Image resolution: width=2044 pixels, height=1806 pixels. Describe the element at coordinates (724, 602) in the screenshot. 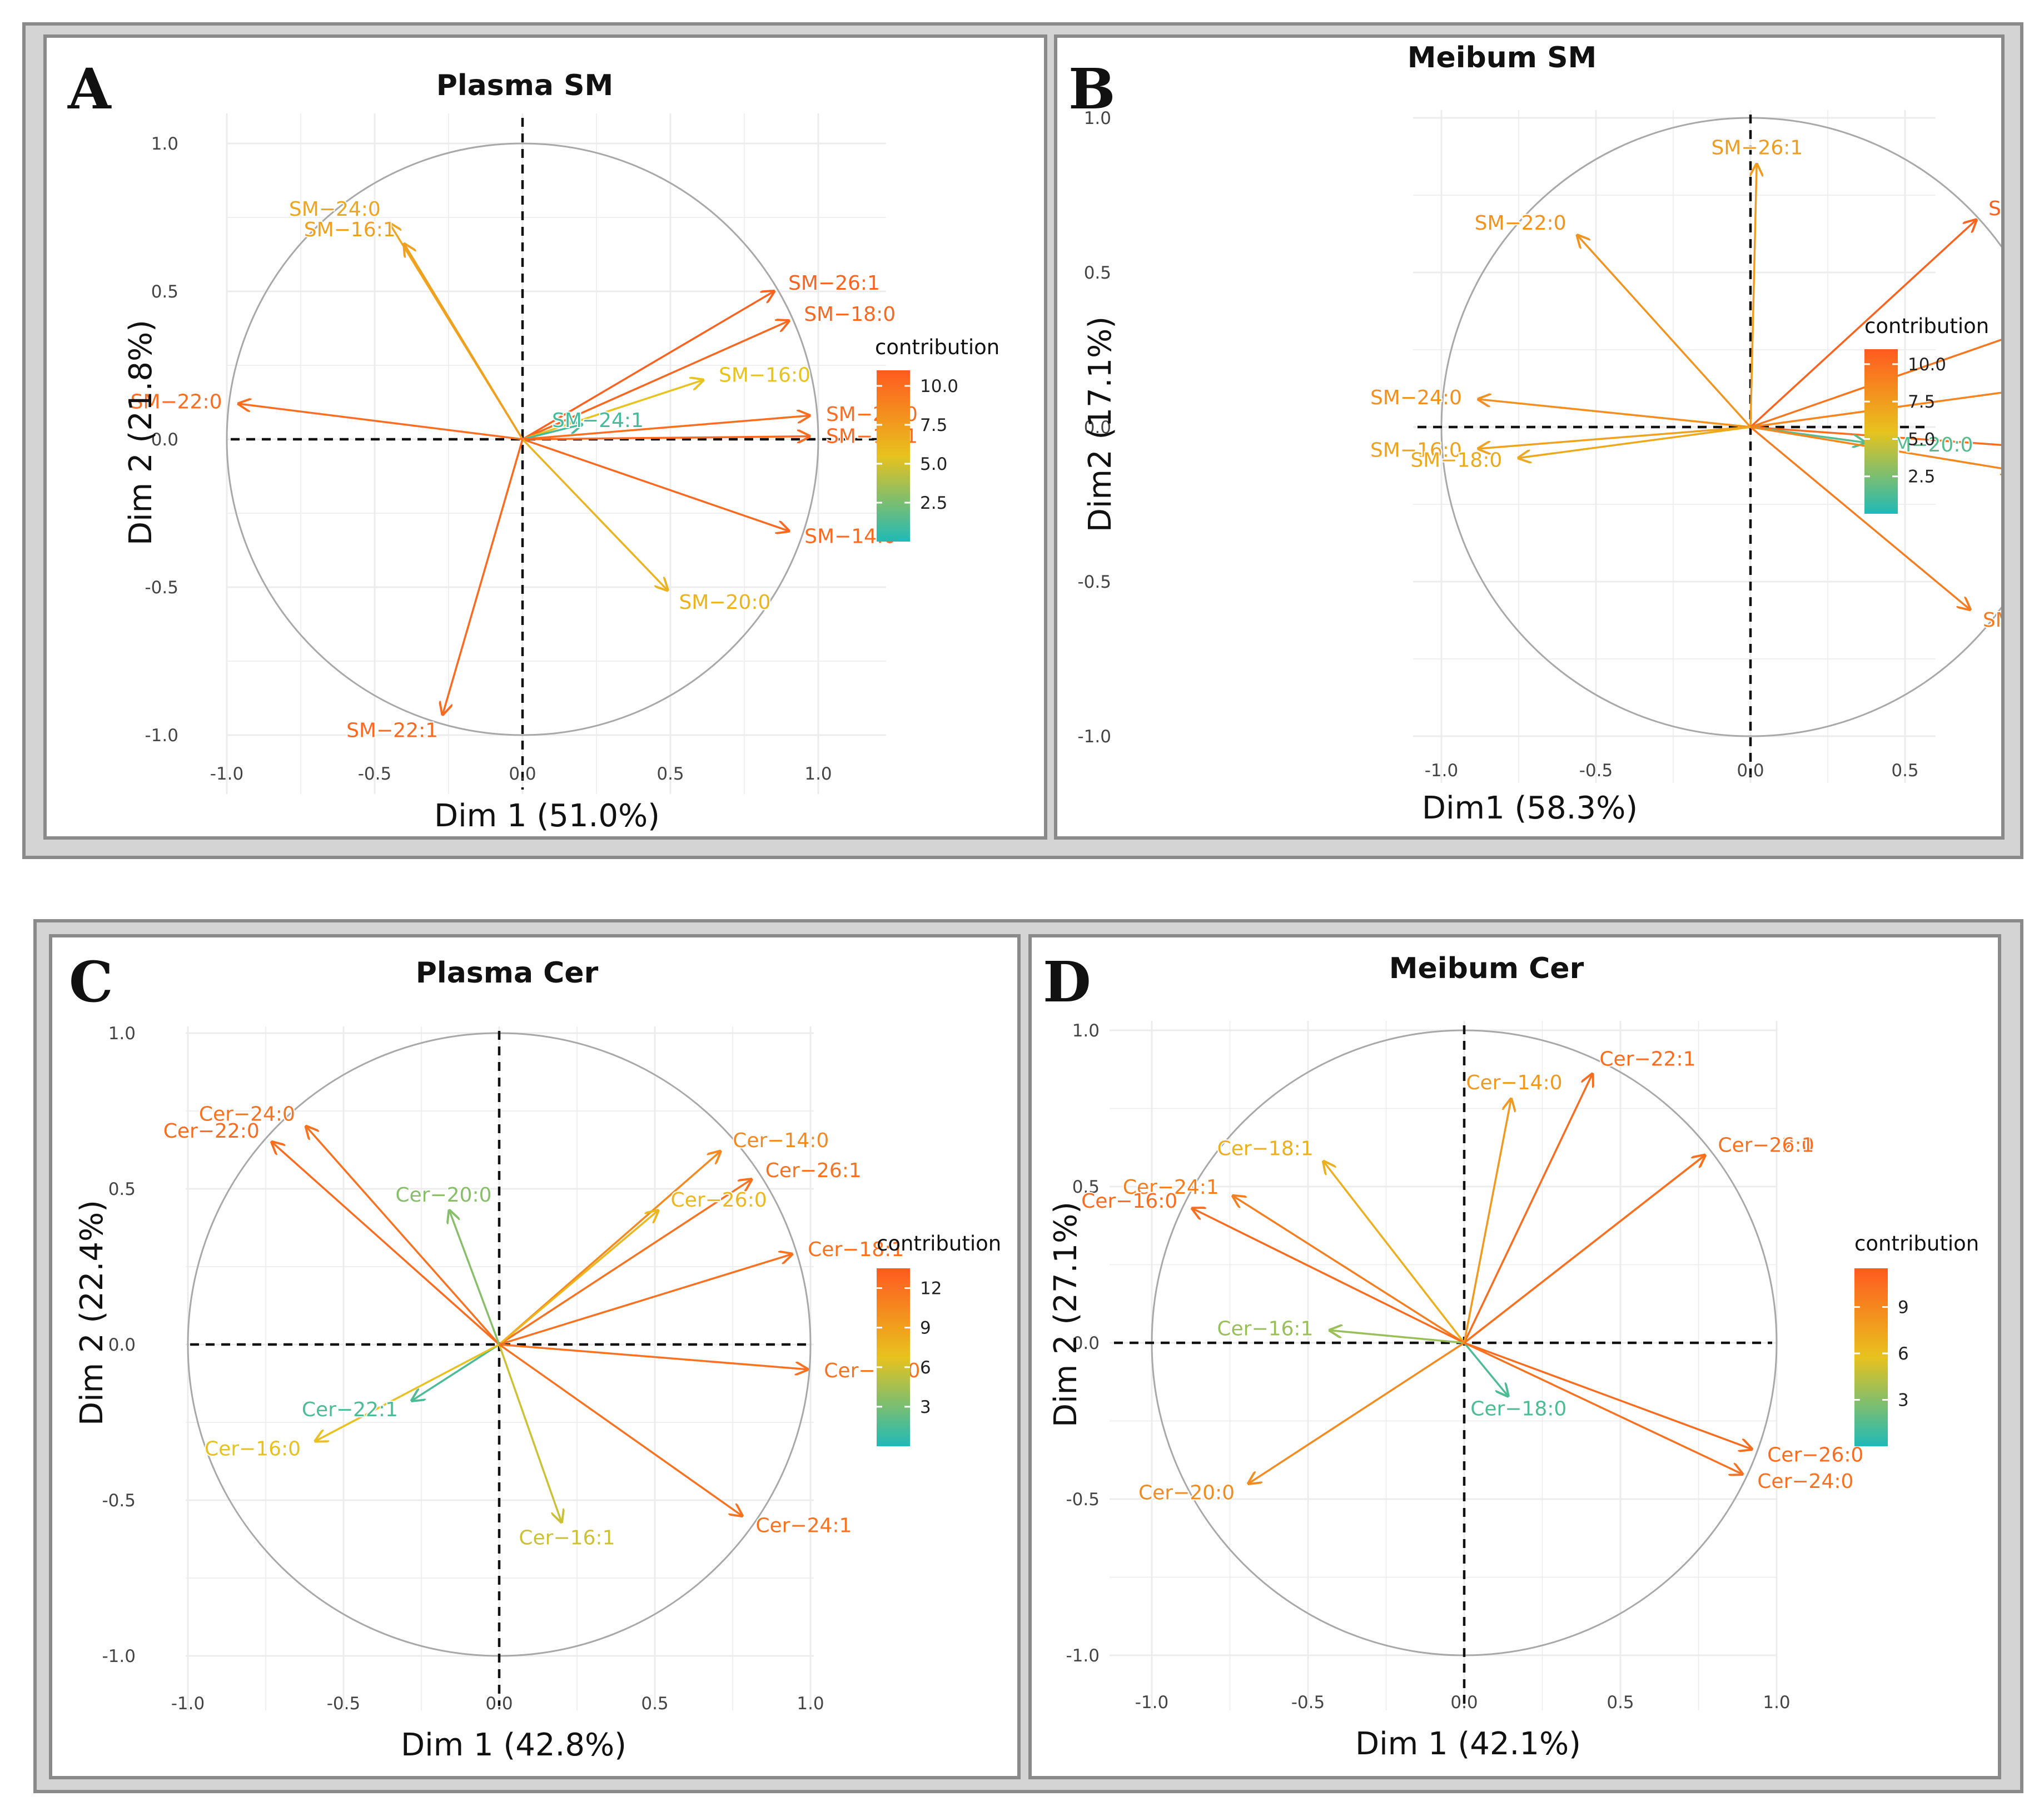

I see `variable-label: SM−20:0` at that location.